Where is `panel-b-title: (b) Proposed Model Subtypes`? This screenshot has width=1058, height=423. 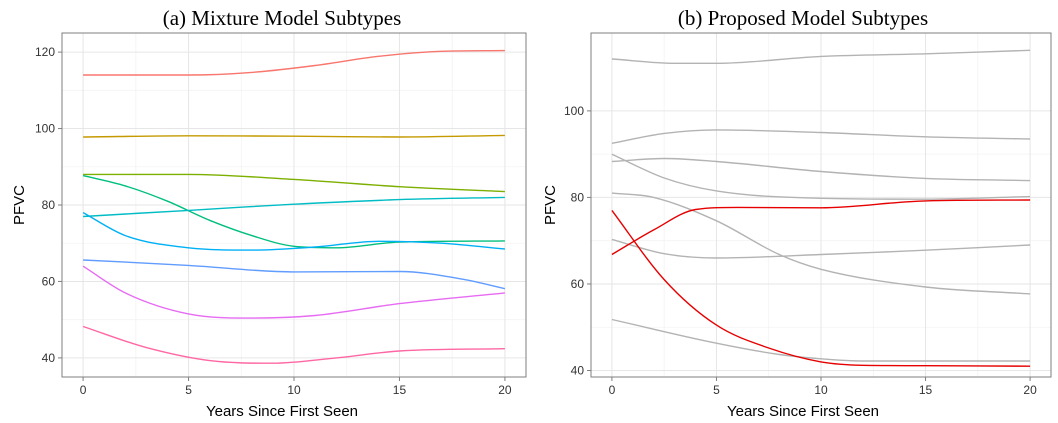
panel-b-title: (b) Proposed Model Subtypes is located at coordinates (803, 18).